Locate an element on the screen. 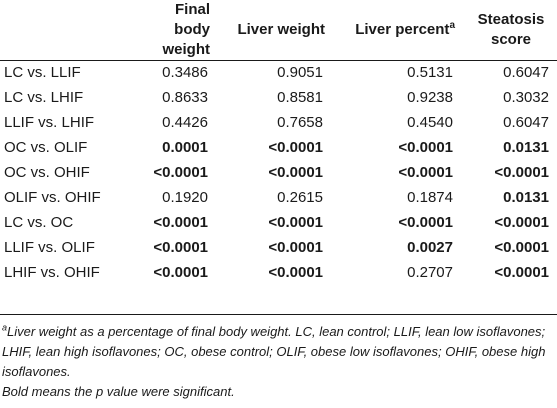 This screenshot has height=408, width=557. p-value-cell: 0.2615 is located at coordinates (300, 197).